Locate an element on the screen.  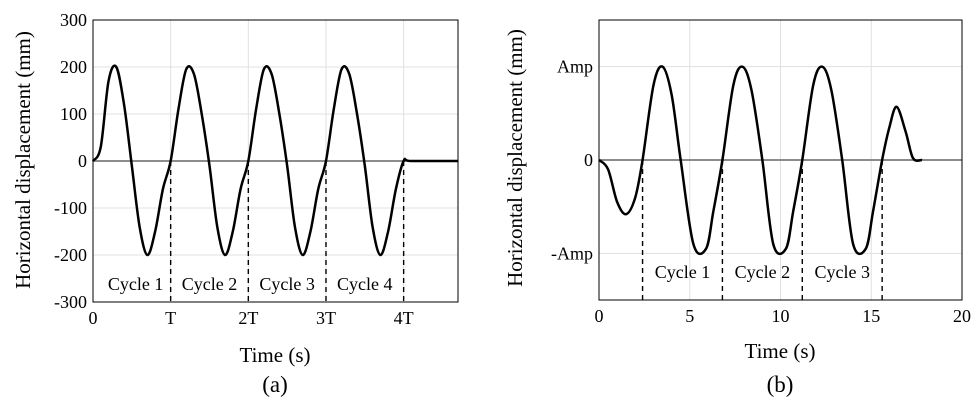
y-tick-label: -100 is located at coordinates (70, 208).